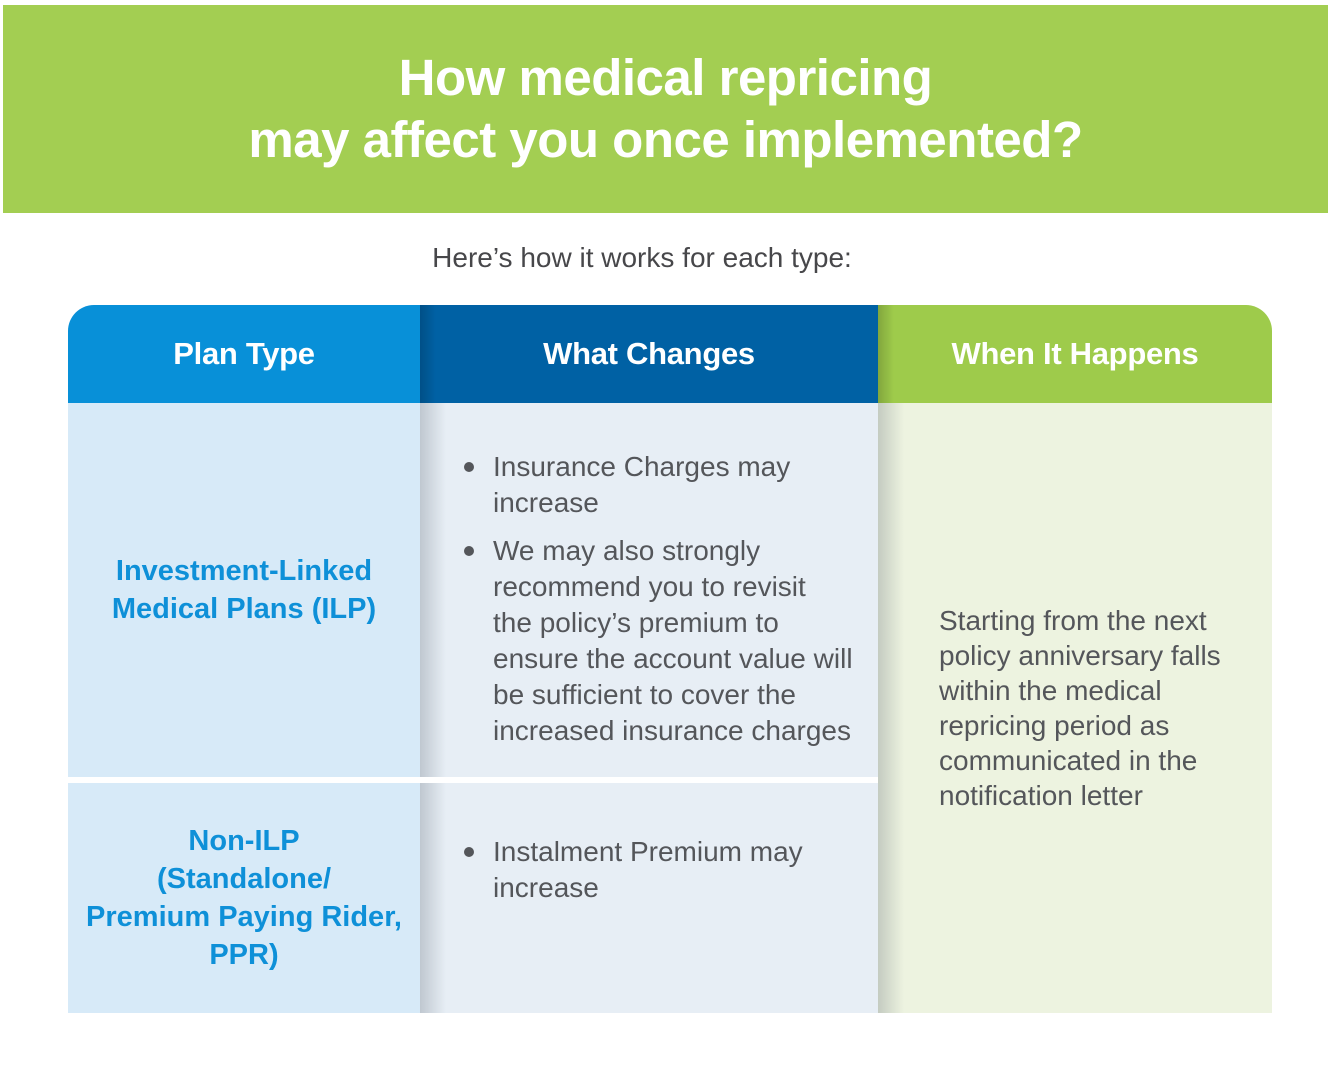  Describe the element at coordinates (244, 841) in the screenshot. I see `plan-type-non-ilp-line: Non-ILP` at that location.